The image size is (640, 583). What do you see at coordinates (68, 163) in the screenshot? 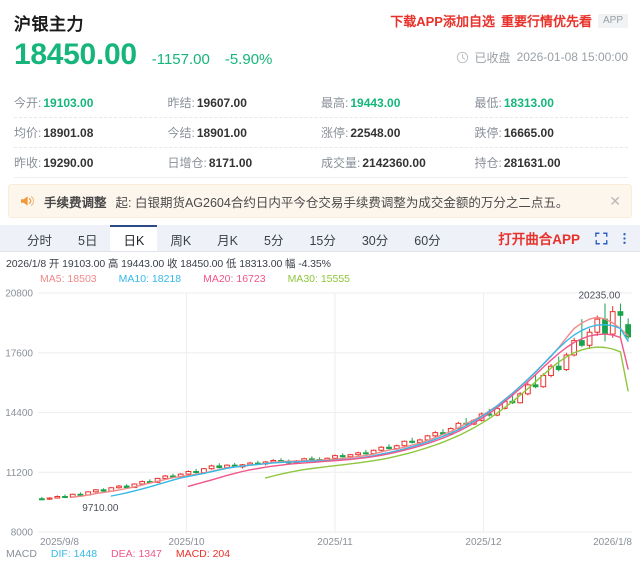
I see `stat-value: 19290.00` at bounding box center [68, 163].